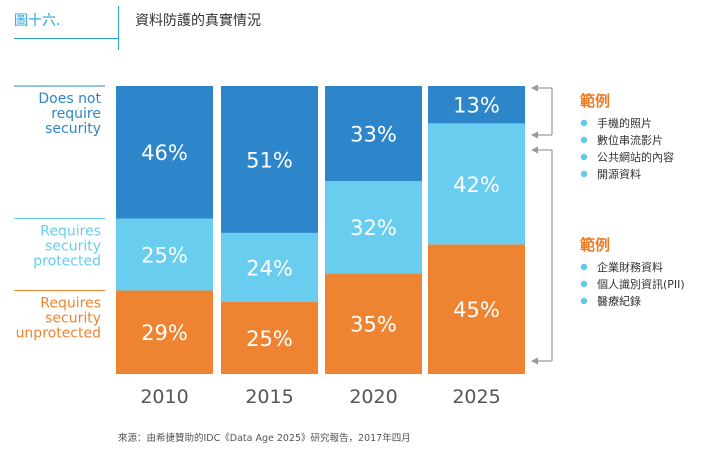 Image resolution: width=719 pixels, height=461 pixels. Describe the element at coordinates (641, 284) in the screenshot. I see `legend-item: 個人識別資訊(PII)` at that location.